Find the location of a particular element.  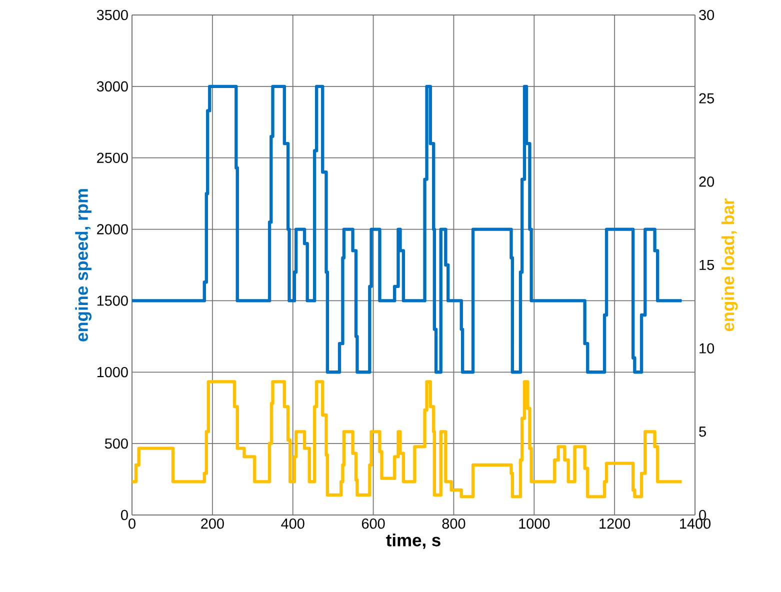

x-tick-label: 1000 is located at coordinates (534, 523).